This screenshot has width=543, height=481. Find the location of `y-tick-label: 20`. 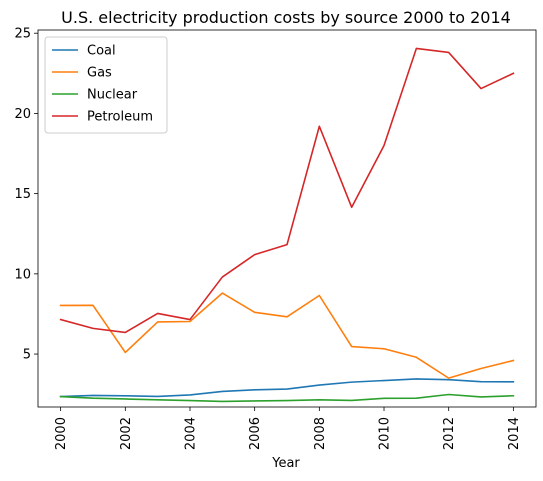

y-tick-label: 20 is located at coordinates (22, 114).